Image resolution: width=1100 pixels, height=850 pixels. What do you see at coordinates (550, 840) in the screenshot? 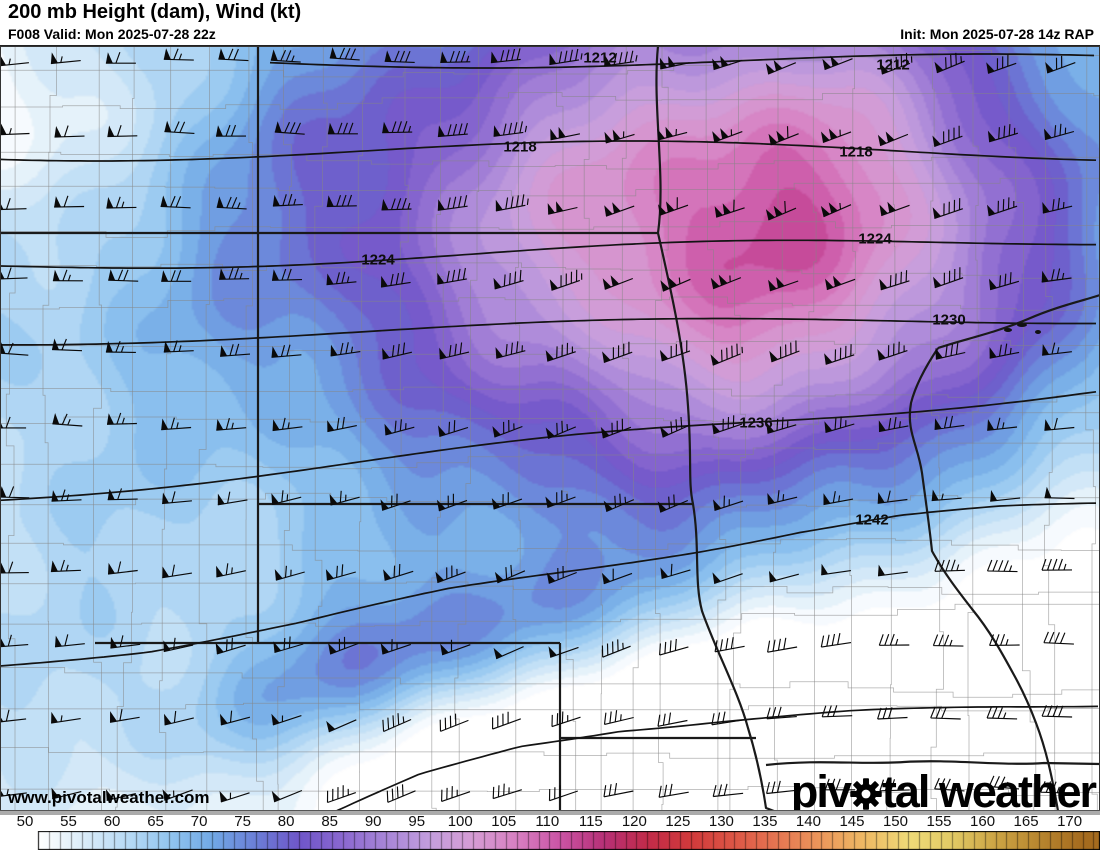
I see `colorbar` at bounding box center [550, 840].